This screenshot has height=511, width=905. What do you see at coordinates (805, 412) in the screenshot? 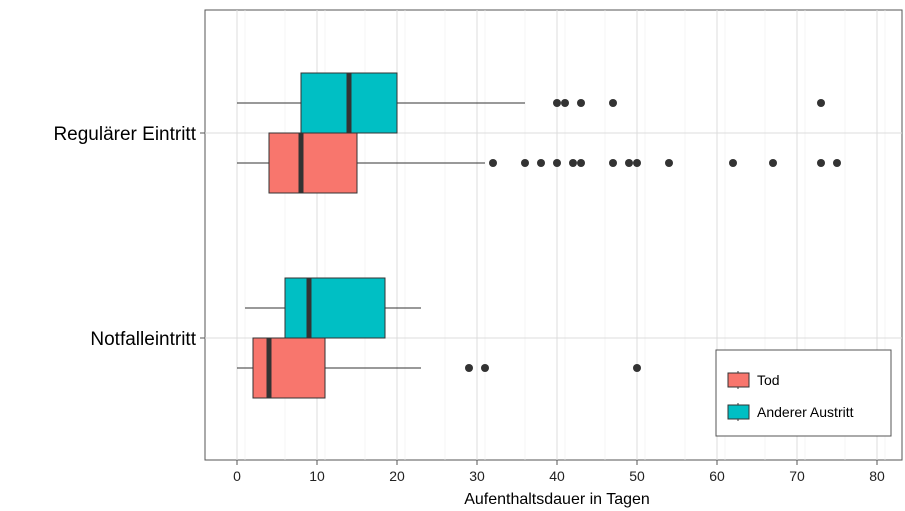
I see `legend-label-anderer-austritt: Anderer Austritt` at bounding box center [805, 412].